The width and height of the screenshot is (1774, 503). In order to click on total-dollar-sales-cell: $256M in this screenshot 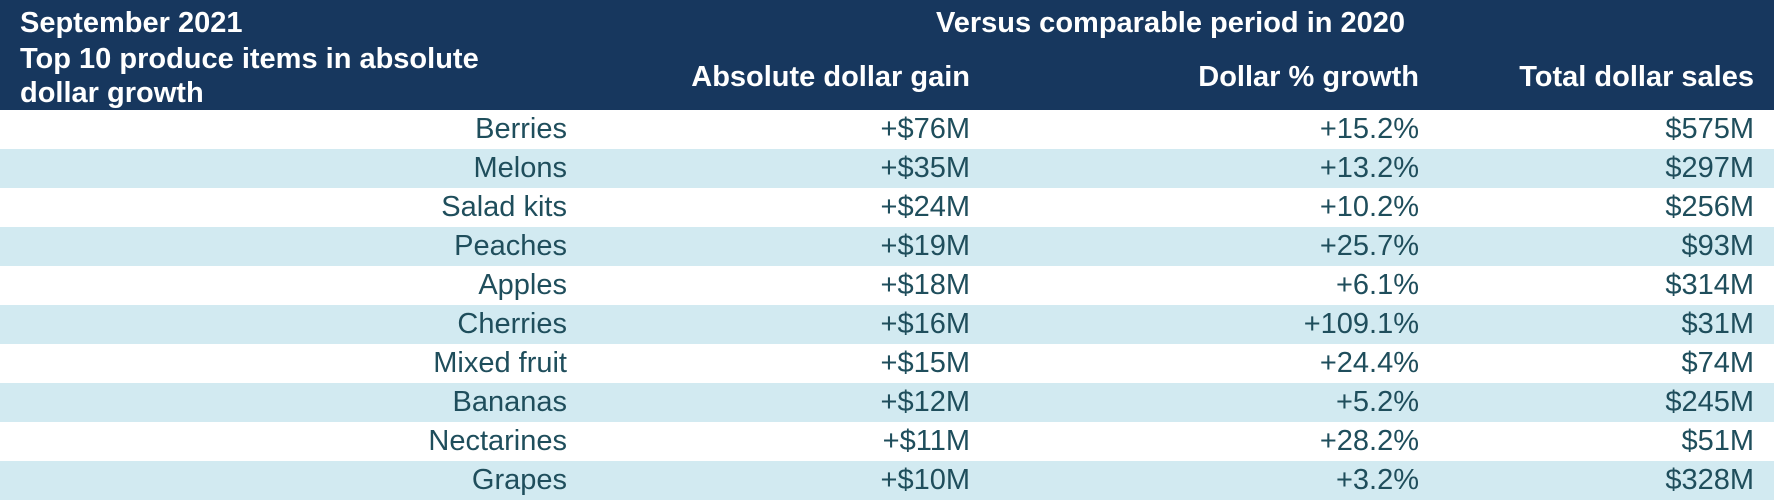, I will do `click(1709, 207)`.